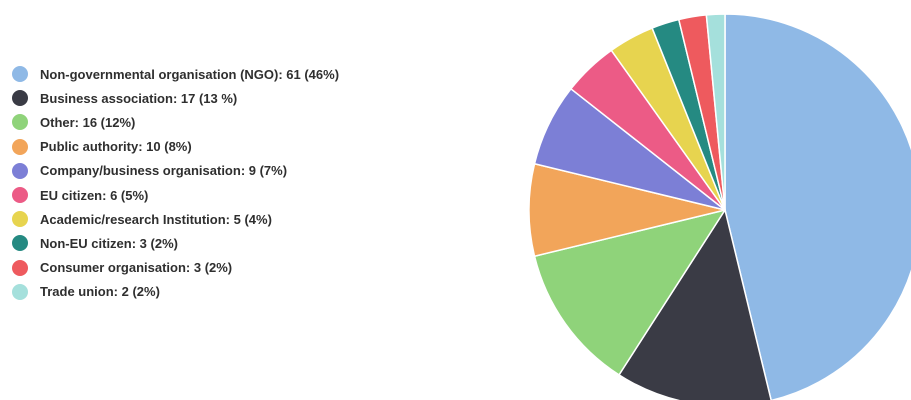 The image size is (911, 400). Describe the element at coordinates (100, 292) in the screenshot. I see `legend-label: Trade union: 2 (2%)` at that location.